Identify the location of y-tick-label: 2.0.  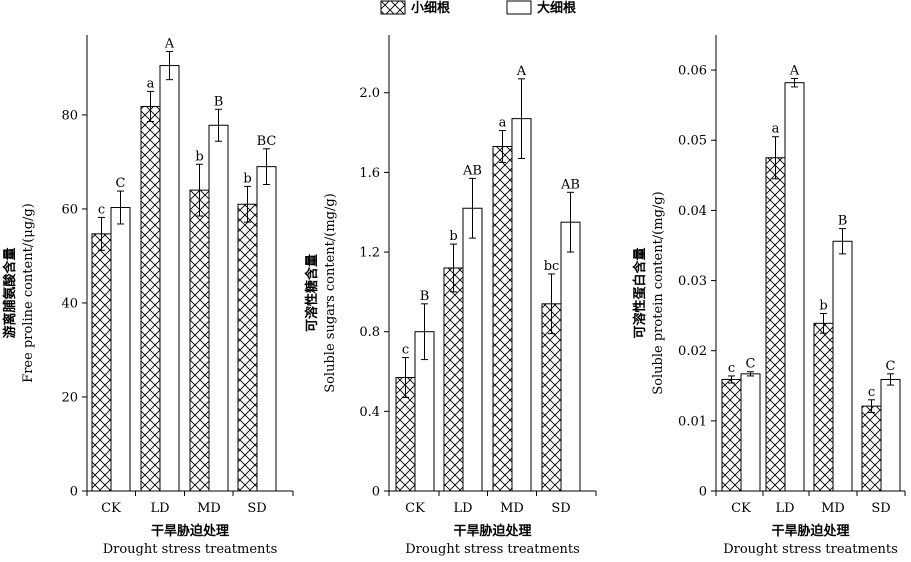
(369, 93).